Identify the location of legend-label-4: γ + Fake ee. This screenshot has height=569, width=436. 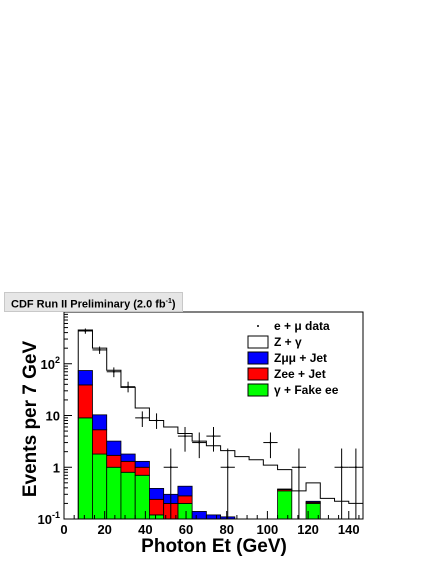
(306, 390).